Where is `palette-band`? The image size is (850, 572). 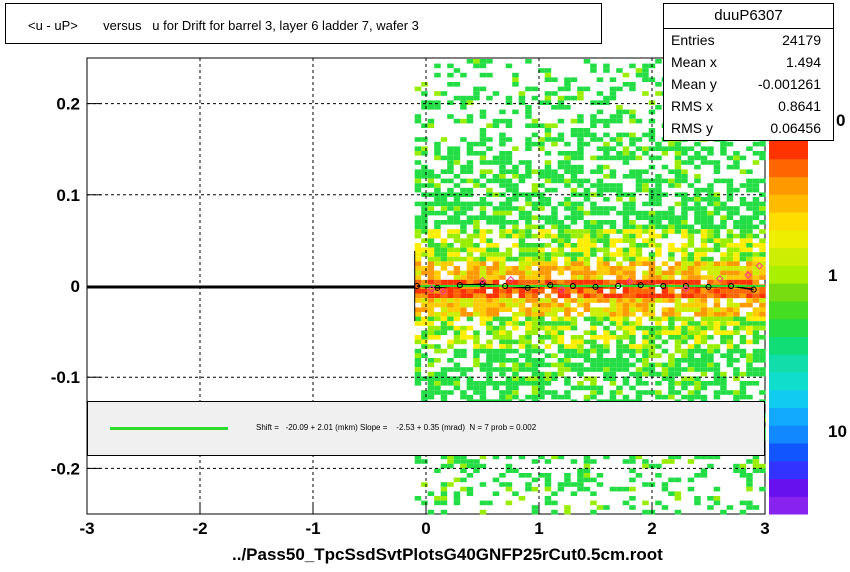
palette-band is located at coordinates (788, 256).